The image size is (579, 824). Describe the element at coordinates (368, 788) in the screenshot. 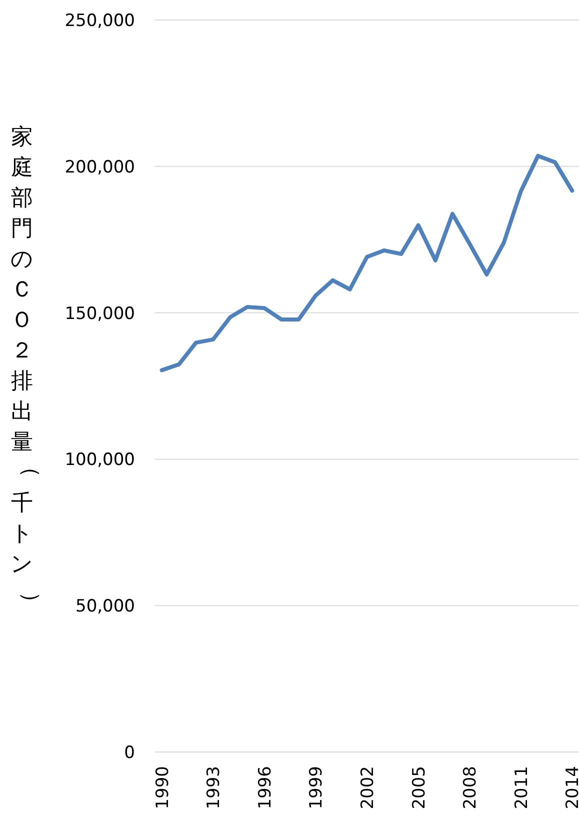

I see `x-tick-label: 2002` at that location.